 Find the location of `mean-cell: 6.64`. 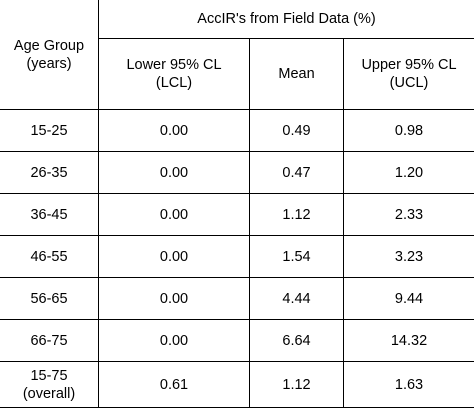

mean-cell: 6.64 is located at coordinates (296, 340).